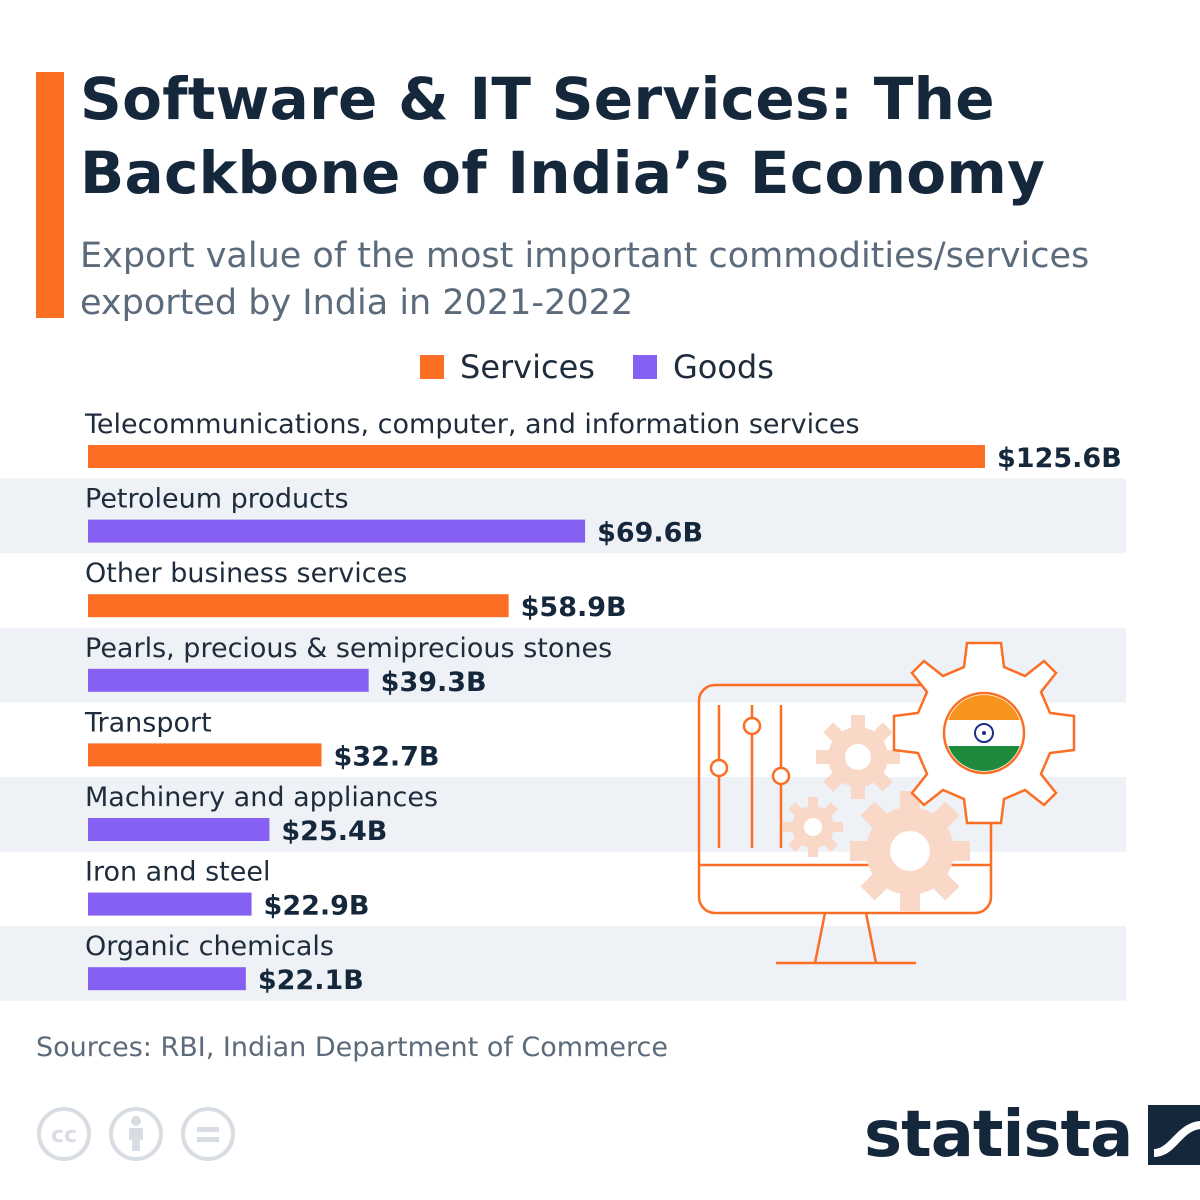  I want to click on category-label: Iron and steel, so click(177, 872).